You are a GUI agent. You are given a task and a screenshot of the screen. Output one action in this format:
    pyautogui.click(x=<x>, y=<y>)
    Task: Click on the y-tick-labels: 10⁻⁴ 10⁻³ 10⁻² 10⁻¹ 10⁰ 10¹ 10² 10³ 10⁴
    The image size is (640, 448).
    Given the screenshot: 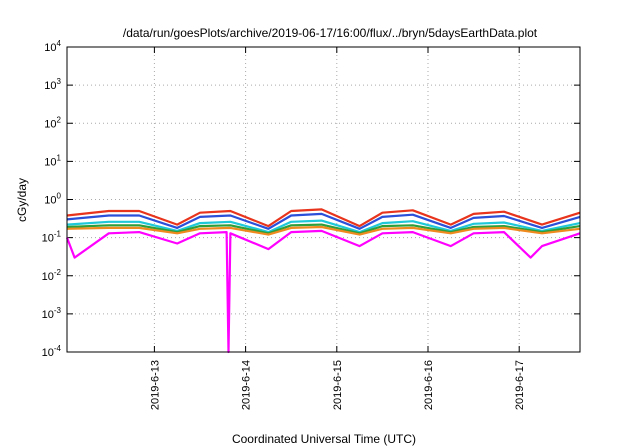 What is the action you would take?
    pyautogui.click(x=52, y=199)
    